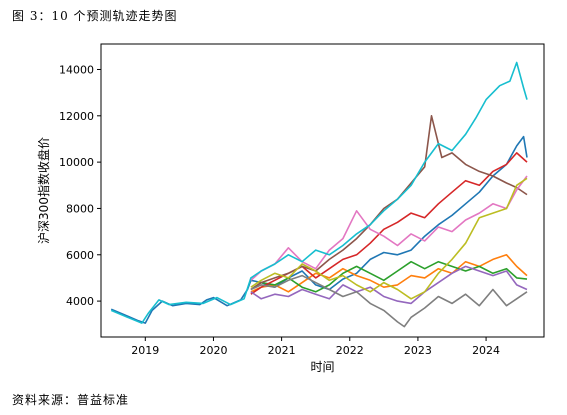 The height and width of the screenshot is (415, 567). I want to click on y-axis: 4000 6000 8000 10000 12000 14000, so click(80, 185).